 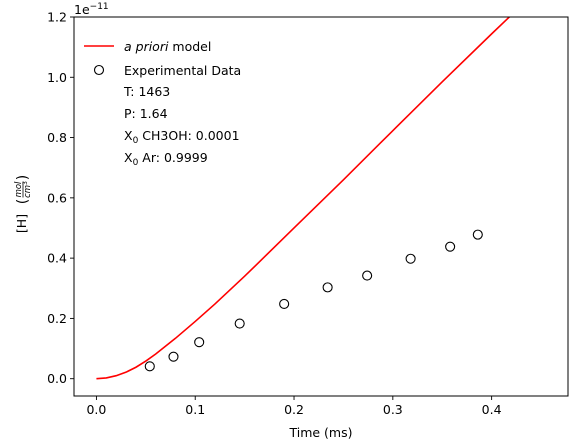 I want to click on x-tick-label: 0.3, so click(x=393, y=409).